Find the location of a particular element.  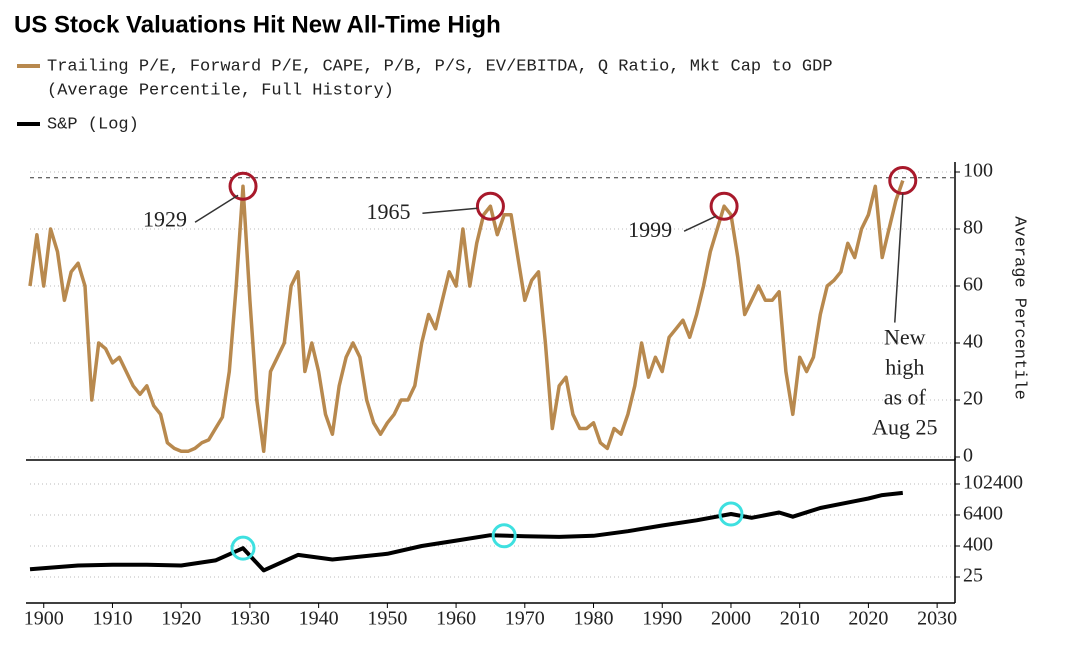

legend-label: S&P (Log) is located at coordinates (93, 124).